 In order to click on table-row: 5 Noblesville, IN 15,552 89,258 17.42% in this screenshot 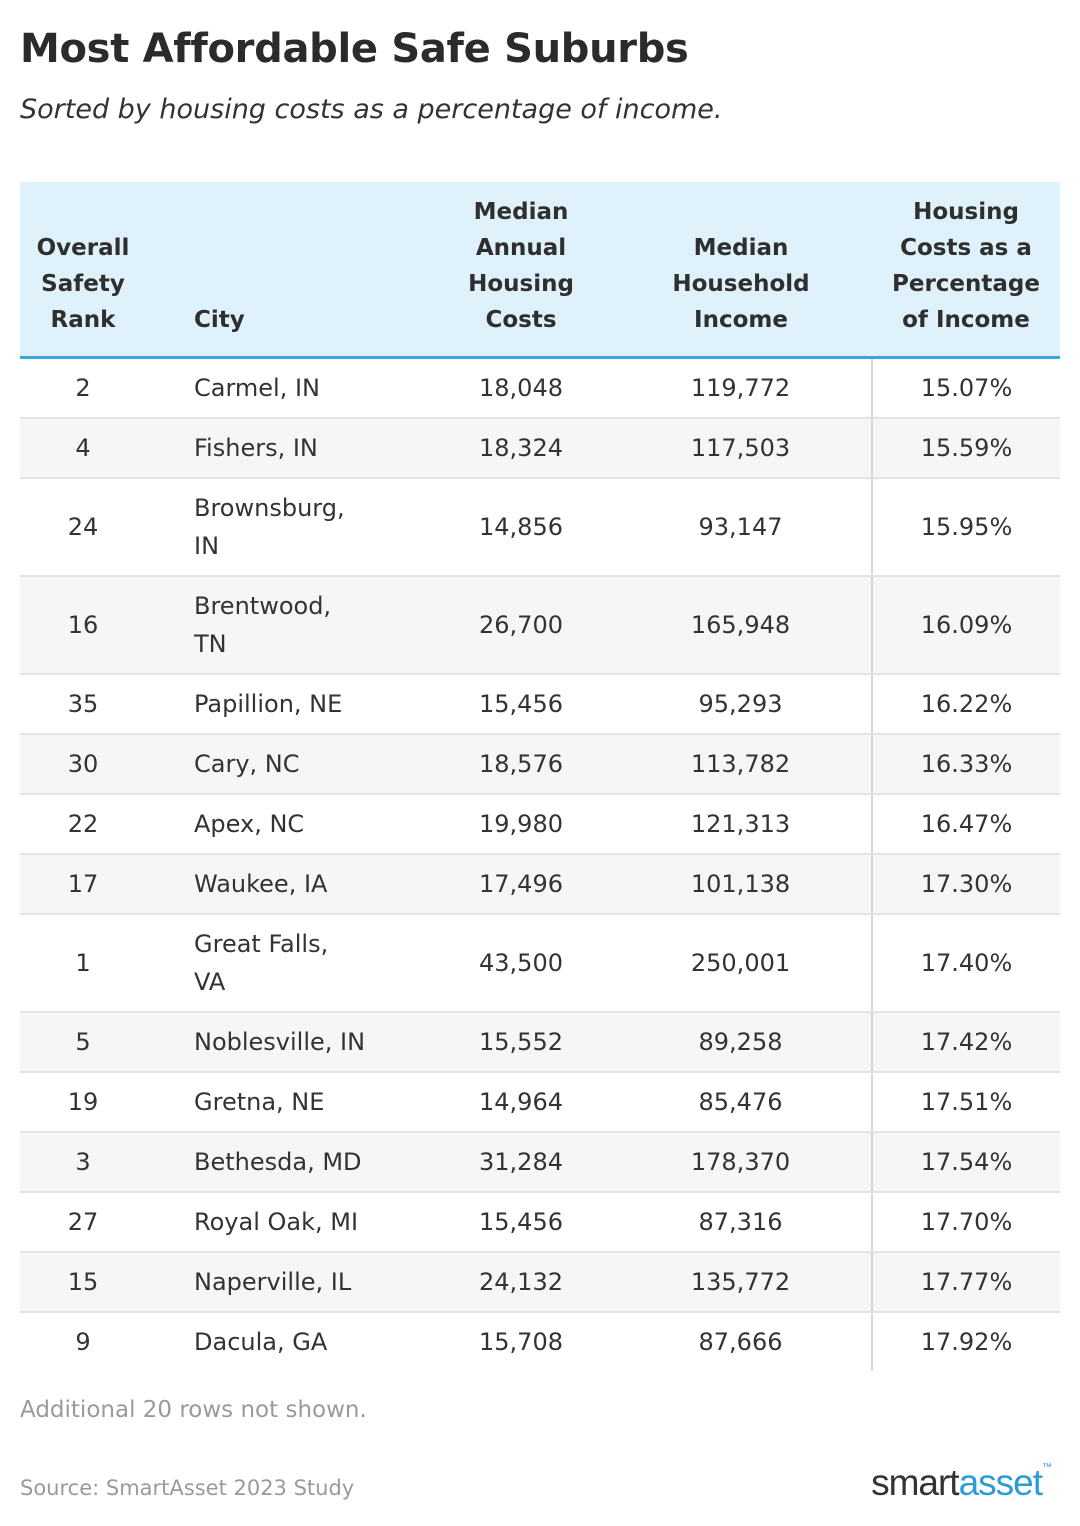, I will do `click(540, 1042)`.